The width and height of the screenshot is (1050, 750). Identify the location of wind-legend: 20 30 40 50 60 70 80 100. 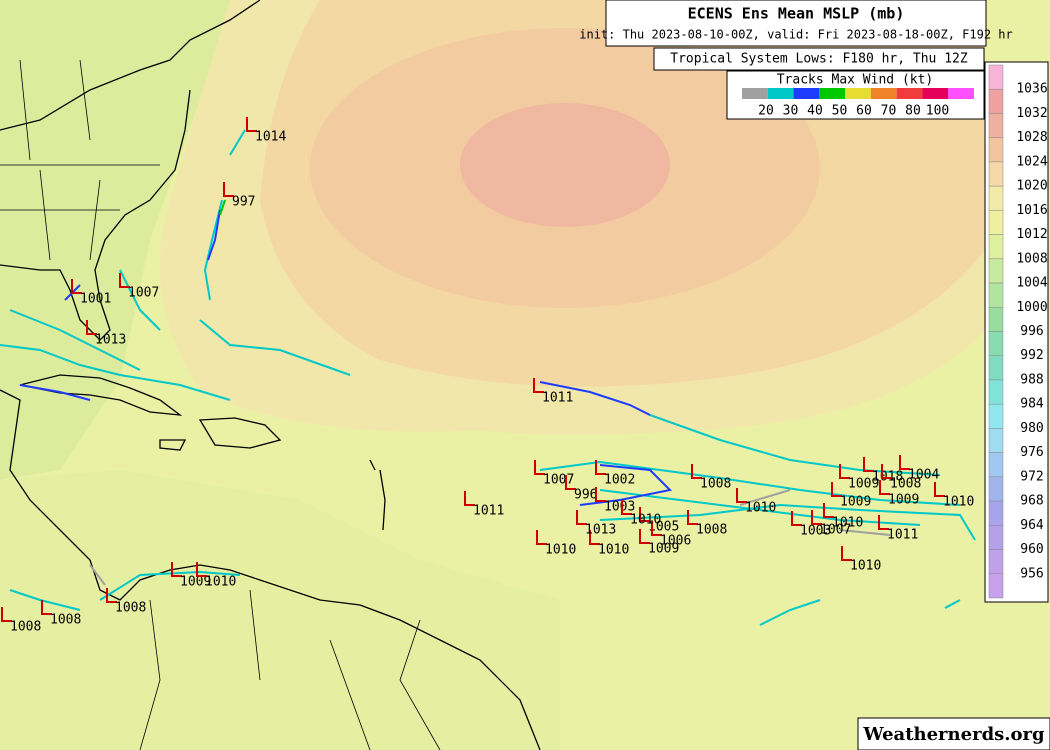
(858, 103).